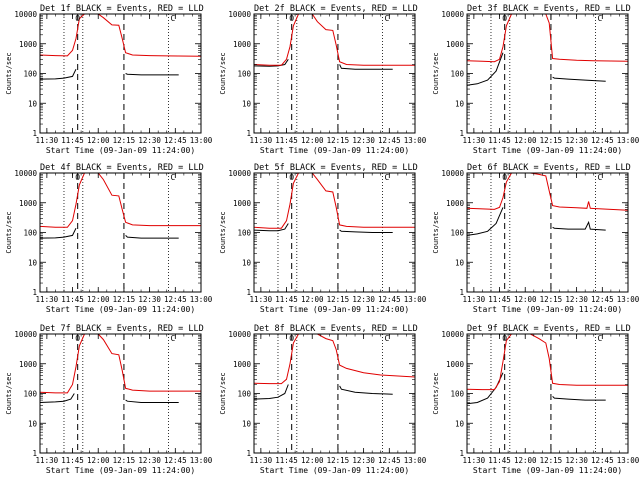  Describe the element at coordinates (336, 168) in the screenshot. I see `panel-title: Det 5f BLACK = Events, RED = LLD` at that location.